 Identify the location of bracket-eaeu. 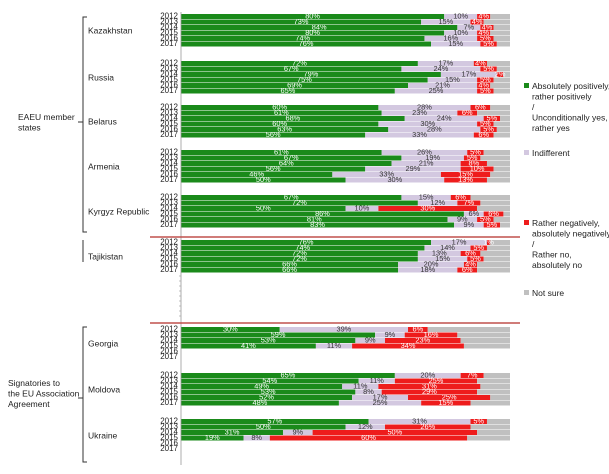
(84, 124).